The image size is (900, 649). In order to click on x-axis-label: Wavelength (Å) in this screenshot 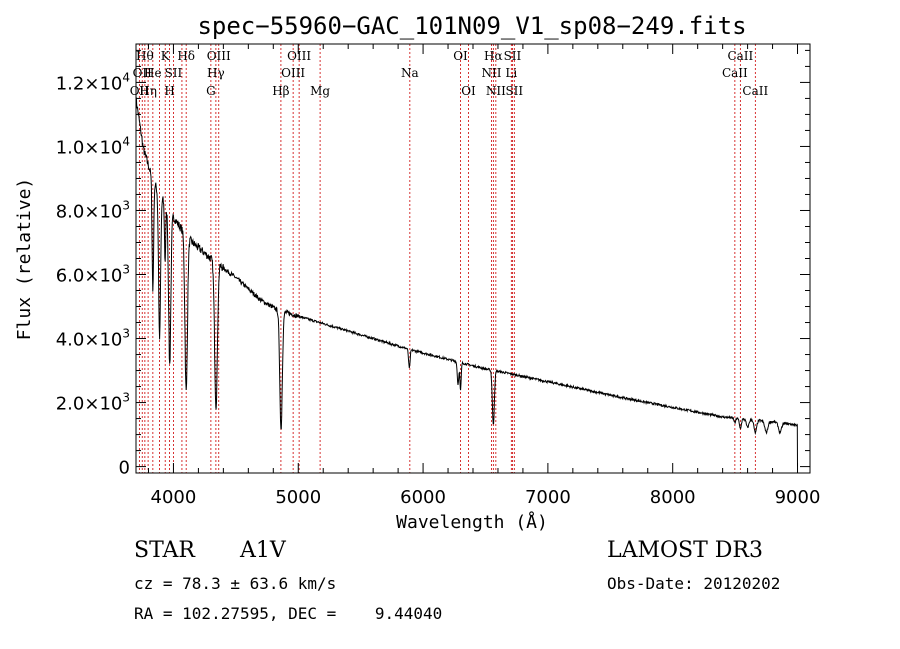, I will do `click(472, 522)`.